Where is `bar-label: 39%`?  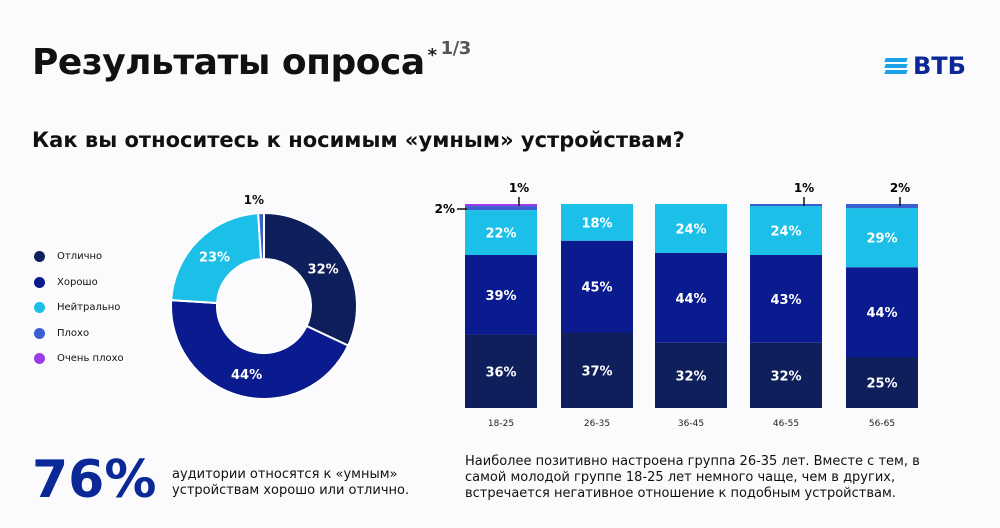
bar-label: 39% is located at coordinates (500, 296).